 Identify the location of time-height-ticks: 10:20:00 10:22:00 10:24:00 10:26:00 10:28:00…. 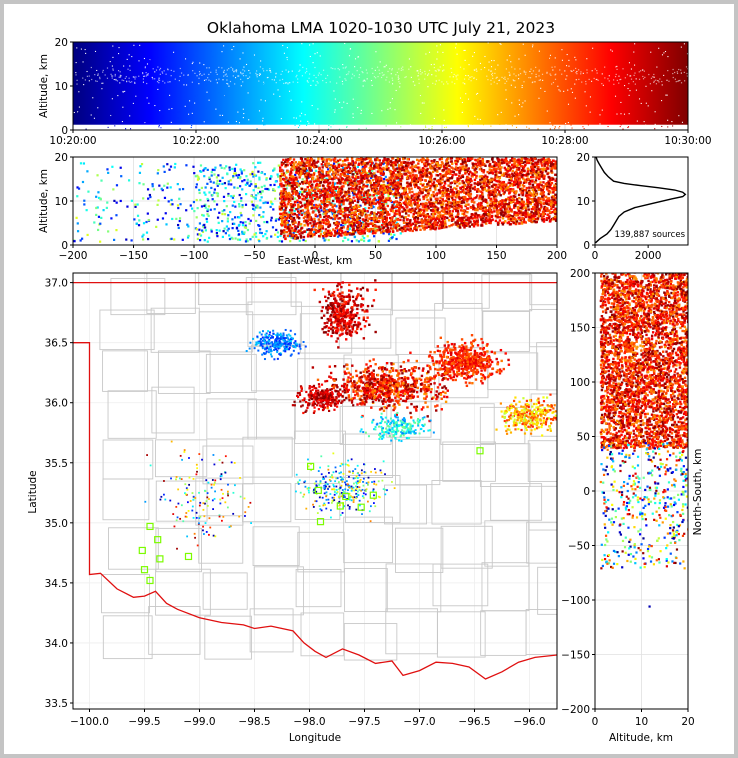
(380, 92).